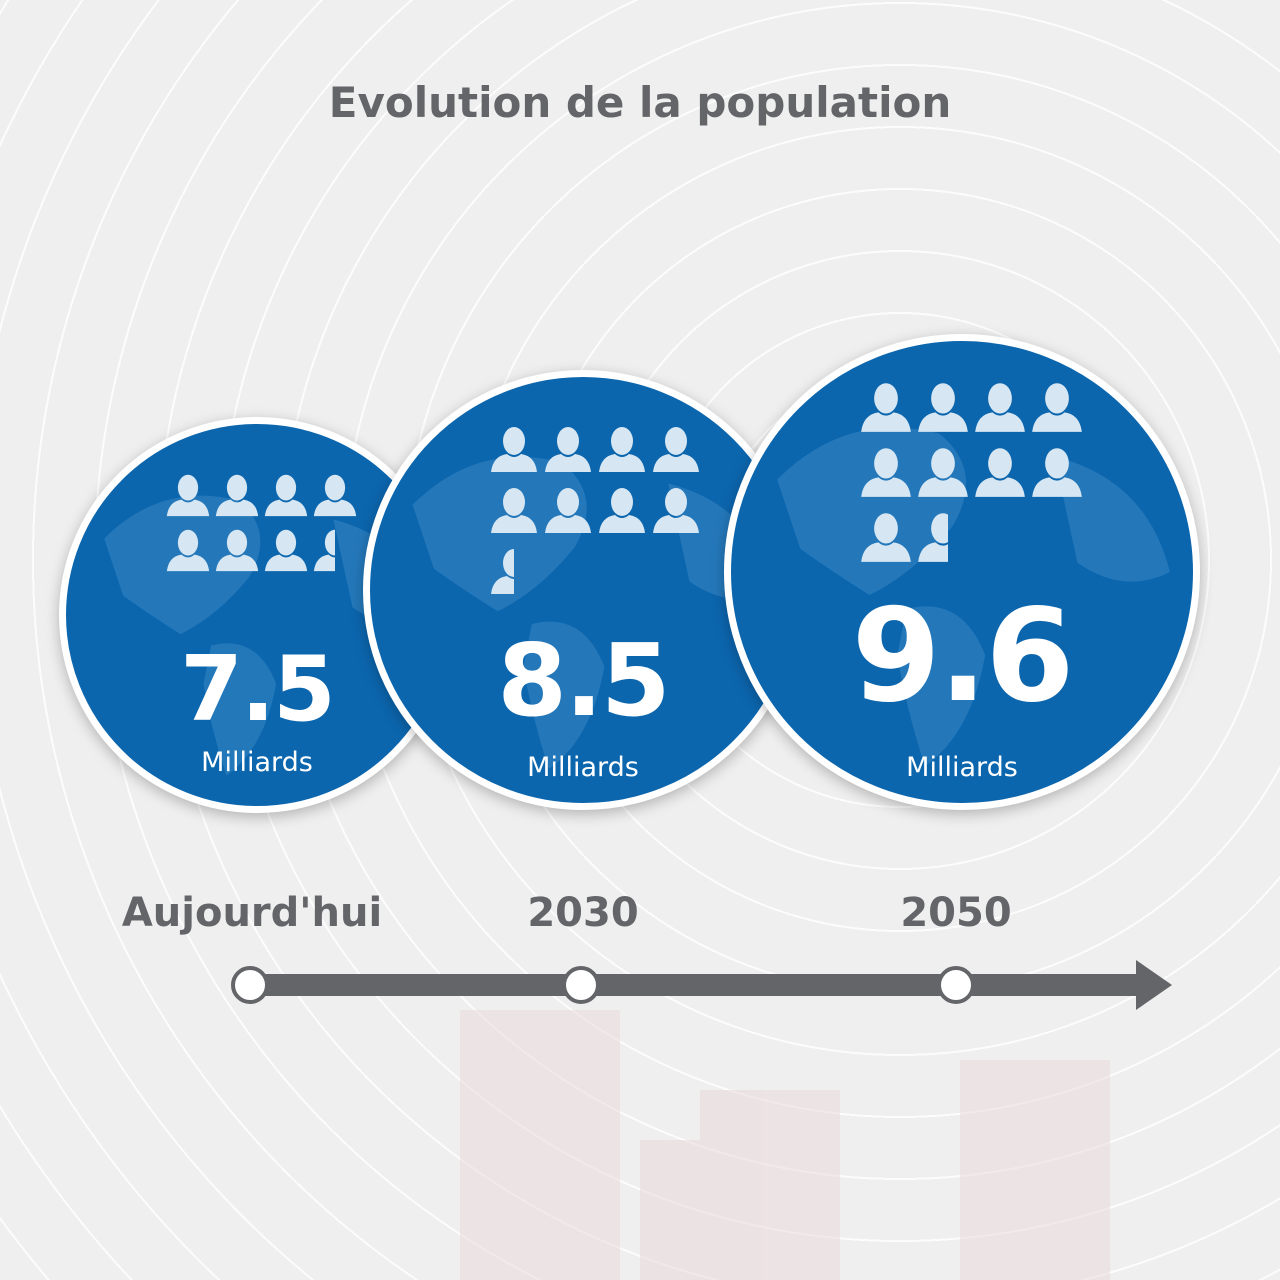  What do you see at coordinates (583, 590) in the screenshot?
I see `globe-2030: 8.5 Milliards` at bounding box center [583, 590].